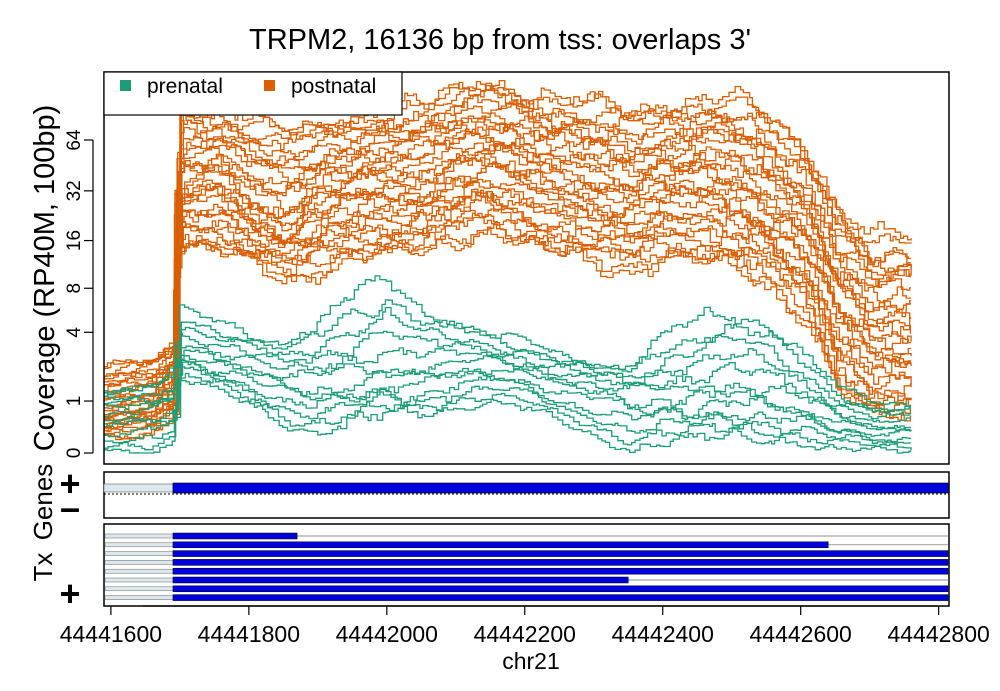 Image resolution: width=1000 pixels, height=691 pixels. What do you see at coordinates (74, 332) in the screenshot?
I see `y-tick-label: 4` at bounding box center [74, 332].